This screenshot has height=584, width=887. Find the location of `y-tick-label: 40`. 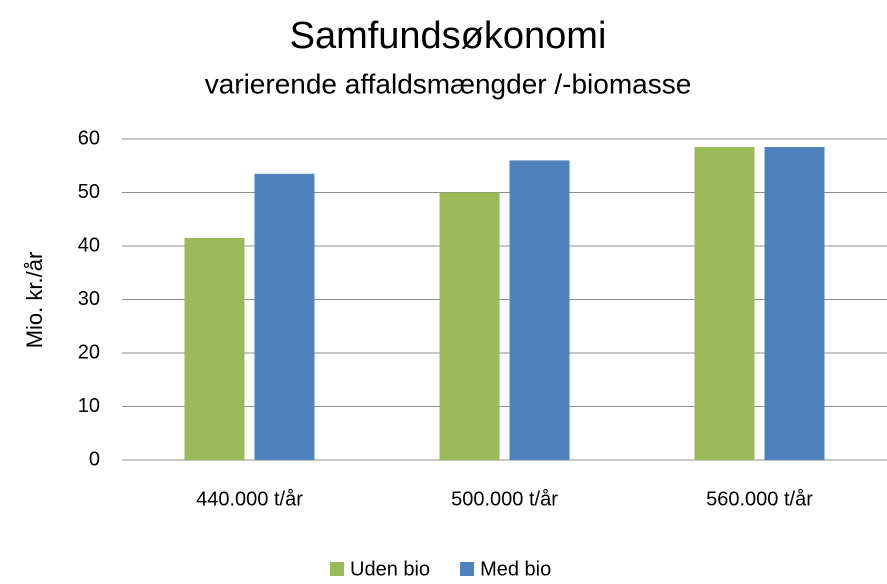

y-tick-label: 40 is located at coordinates (89, 245).